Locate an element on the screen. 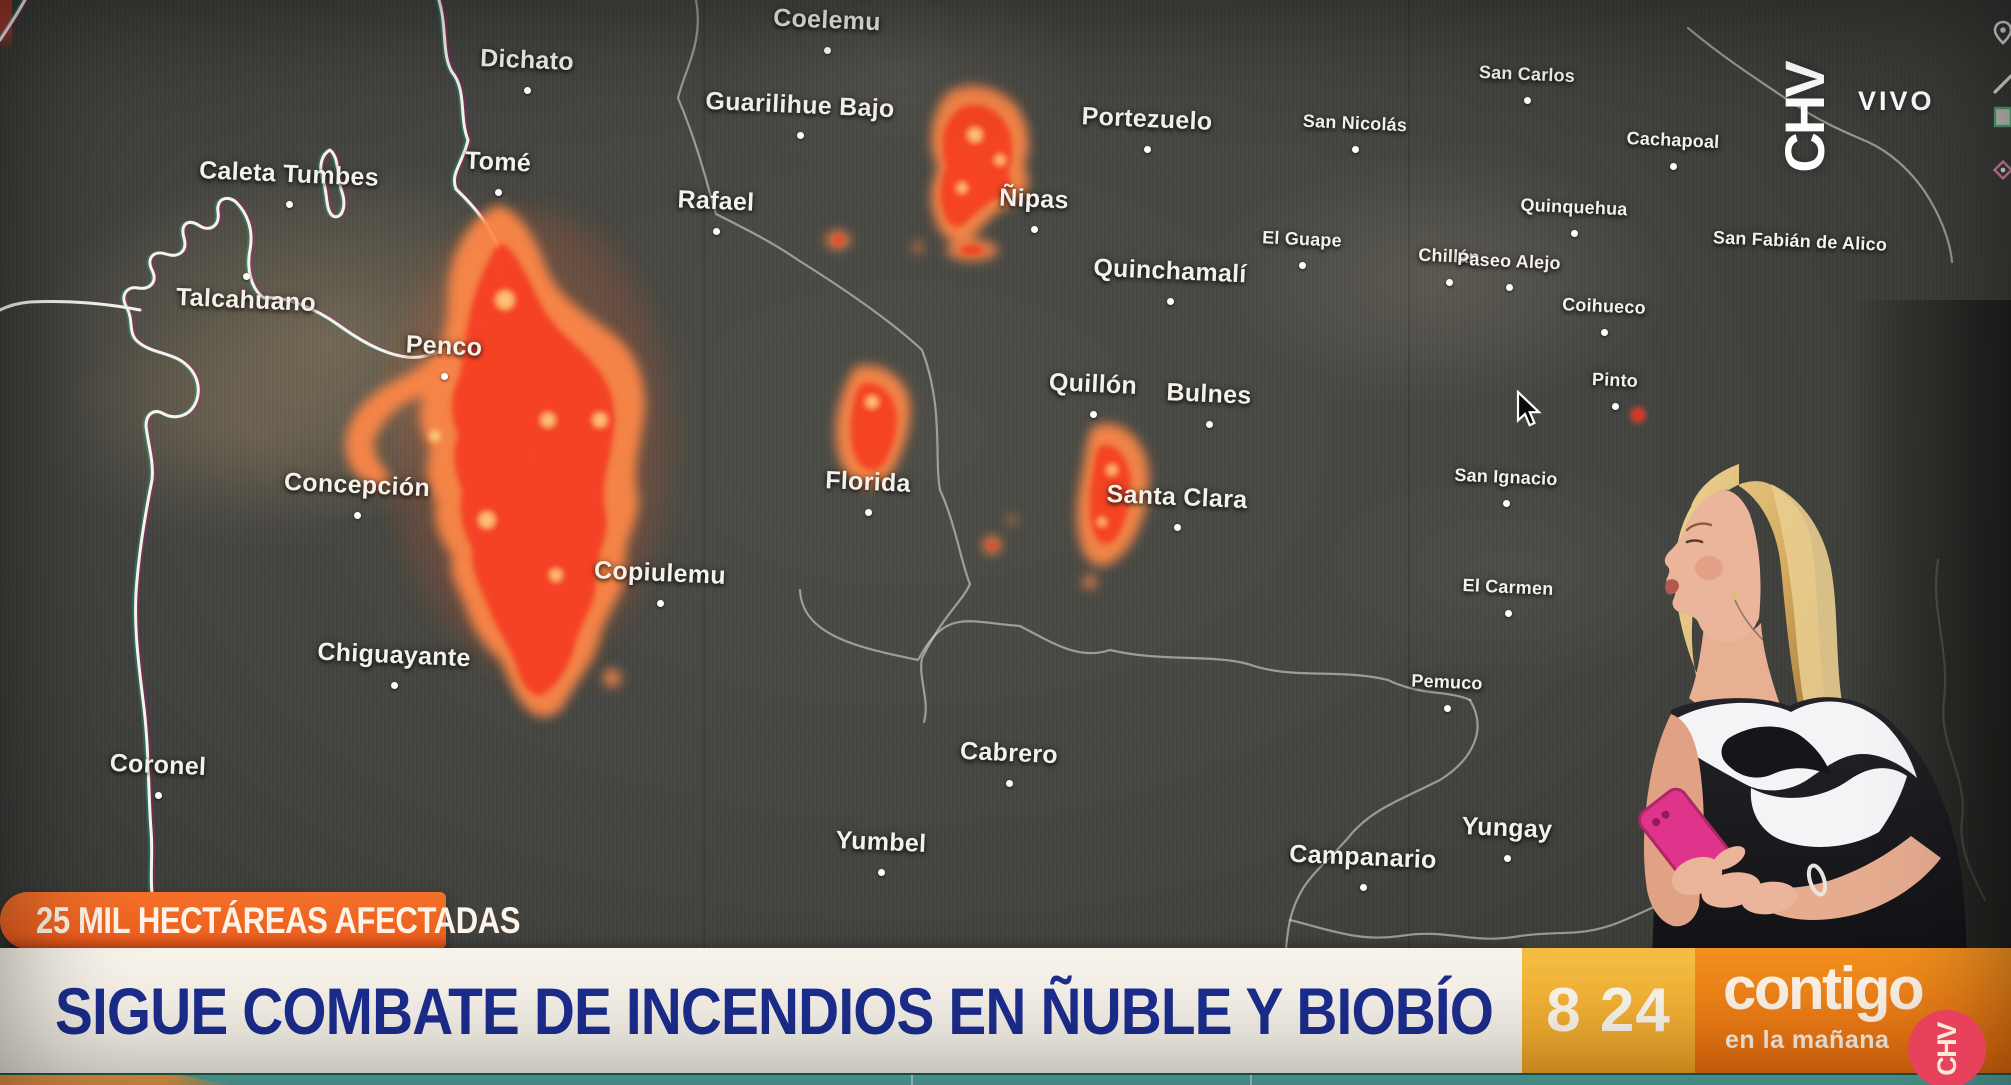  kicker-banner: 25 MIL HECTÁREAS AFECTADAS is located at coordinates (260, 920).